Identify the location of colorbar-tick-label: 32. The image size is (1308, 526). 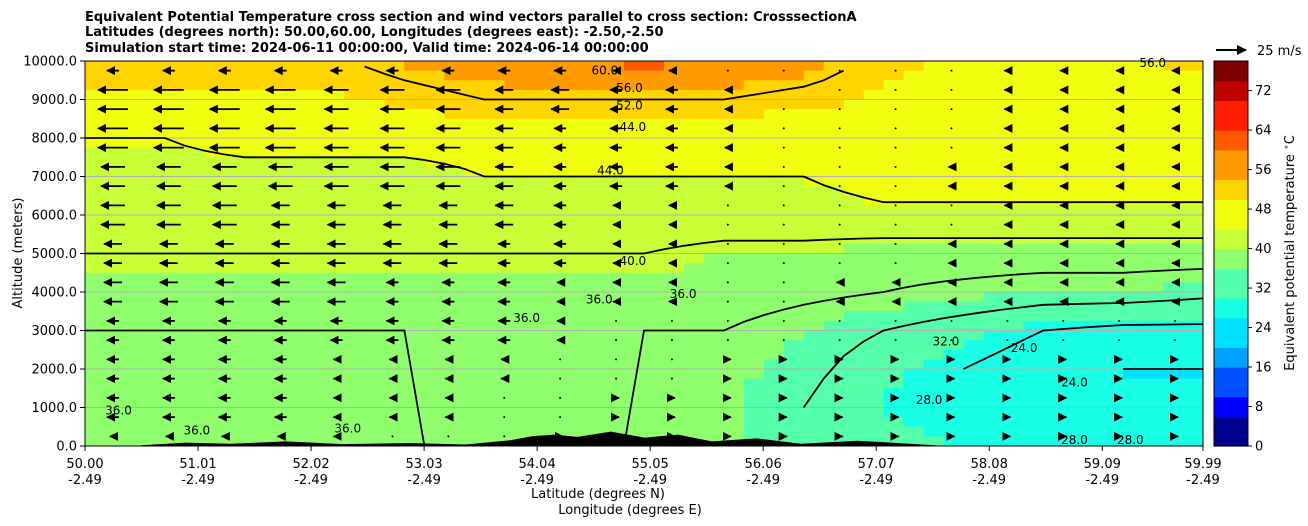
(1263, 289).